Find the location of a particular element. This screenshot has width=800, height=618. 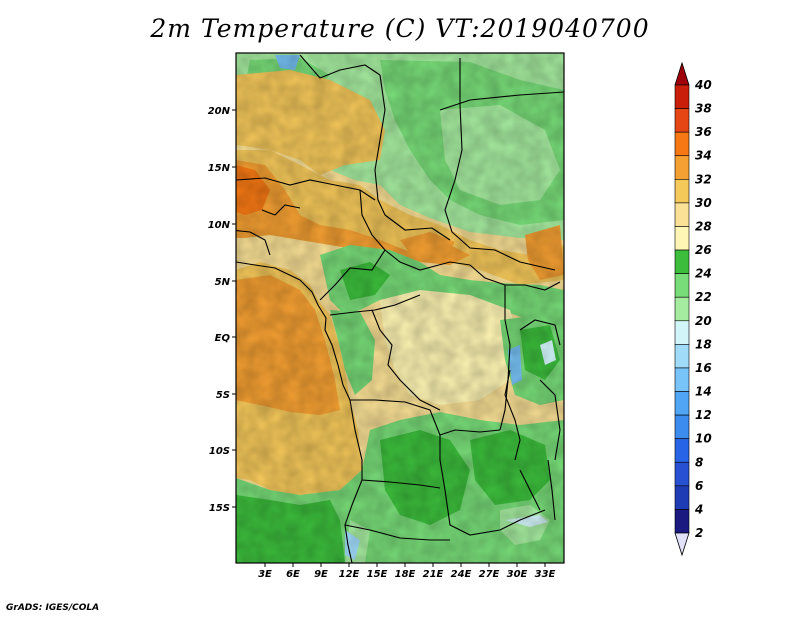

lon-label: 30E is located at coordinates (517, 574).